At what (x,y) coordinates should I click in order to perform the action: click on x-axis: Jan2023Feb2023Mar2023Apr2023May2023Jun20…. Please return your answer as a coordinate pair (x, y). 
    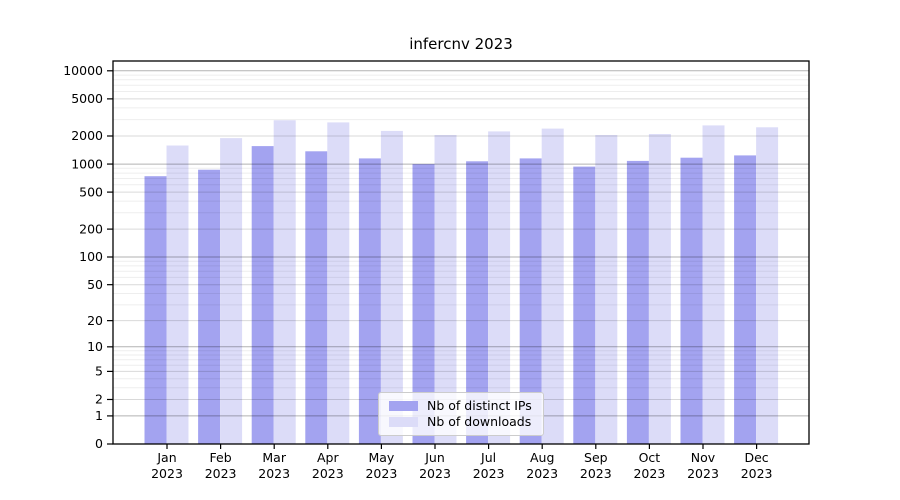
    Looking at the image, I should click on (462, 462).